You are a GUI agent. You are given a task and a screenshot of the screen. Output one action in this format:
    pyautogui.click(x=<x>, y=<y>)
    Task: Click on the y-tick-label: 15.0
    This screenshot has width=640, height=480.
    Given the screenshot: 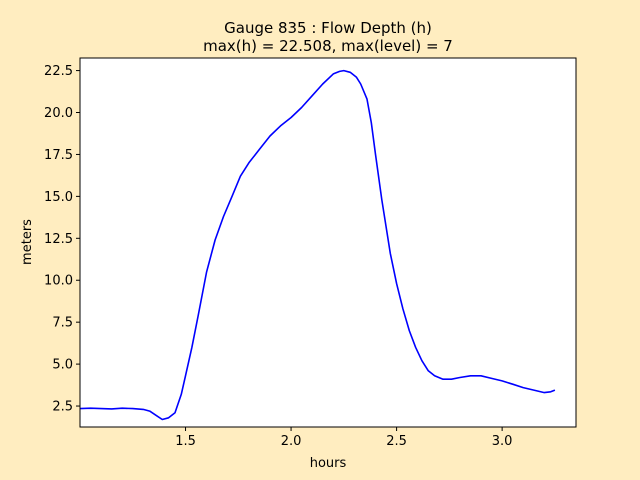 What is the action you would take?
    pyautogui.click(x=58, y=197)
    